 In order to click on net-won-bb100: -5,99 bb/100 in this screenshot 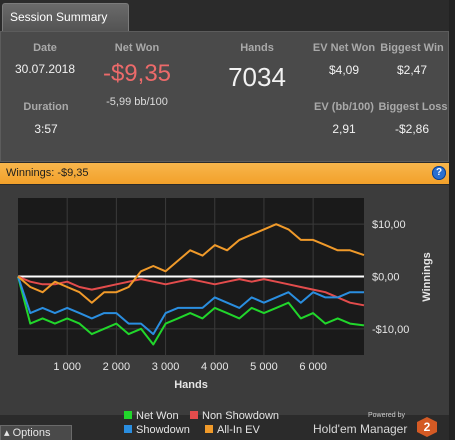, I will do `click(137, 102)`.